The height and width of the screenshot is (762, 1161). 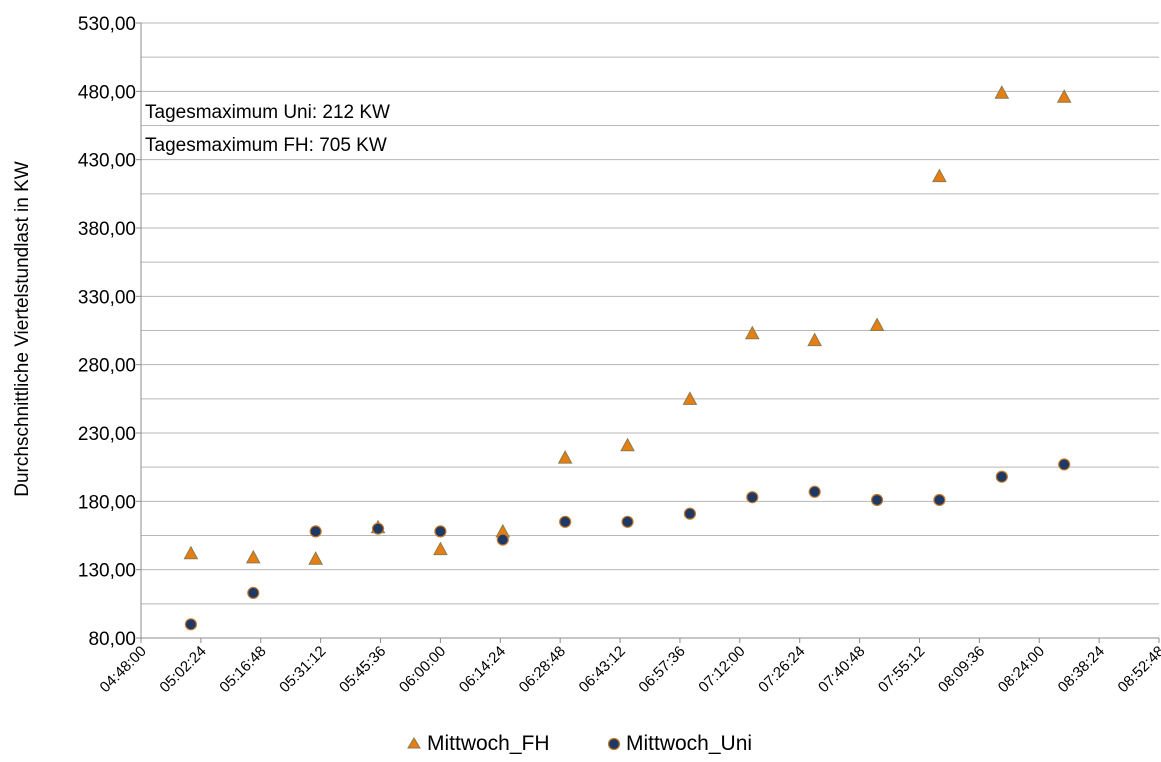 I want to click on x-tick-label: 06:57:36, so click(x=661, y=669).